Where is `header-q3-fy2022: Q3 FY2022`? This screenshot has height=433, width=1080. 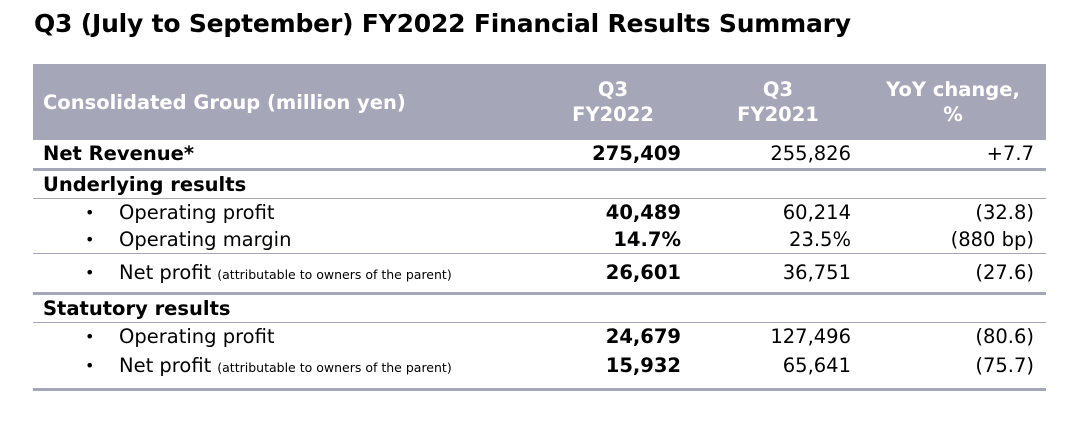 header-q3-fy2022: Q3 FY2022 is located at coordinates (613, 102).